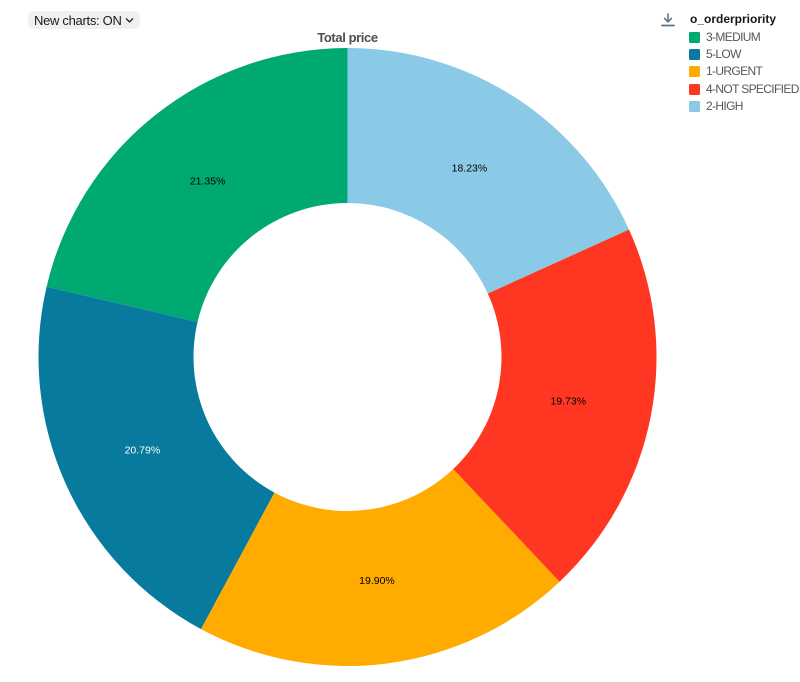 The width and height of the screenshot is (800, 682). Describe the element at coordinates (723, 54) in the screenshot. I see `legend-item-label: 5-LOW` at that location.